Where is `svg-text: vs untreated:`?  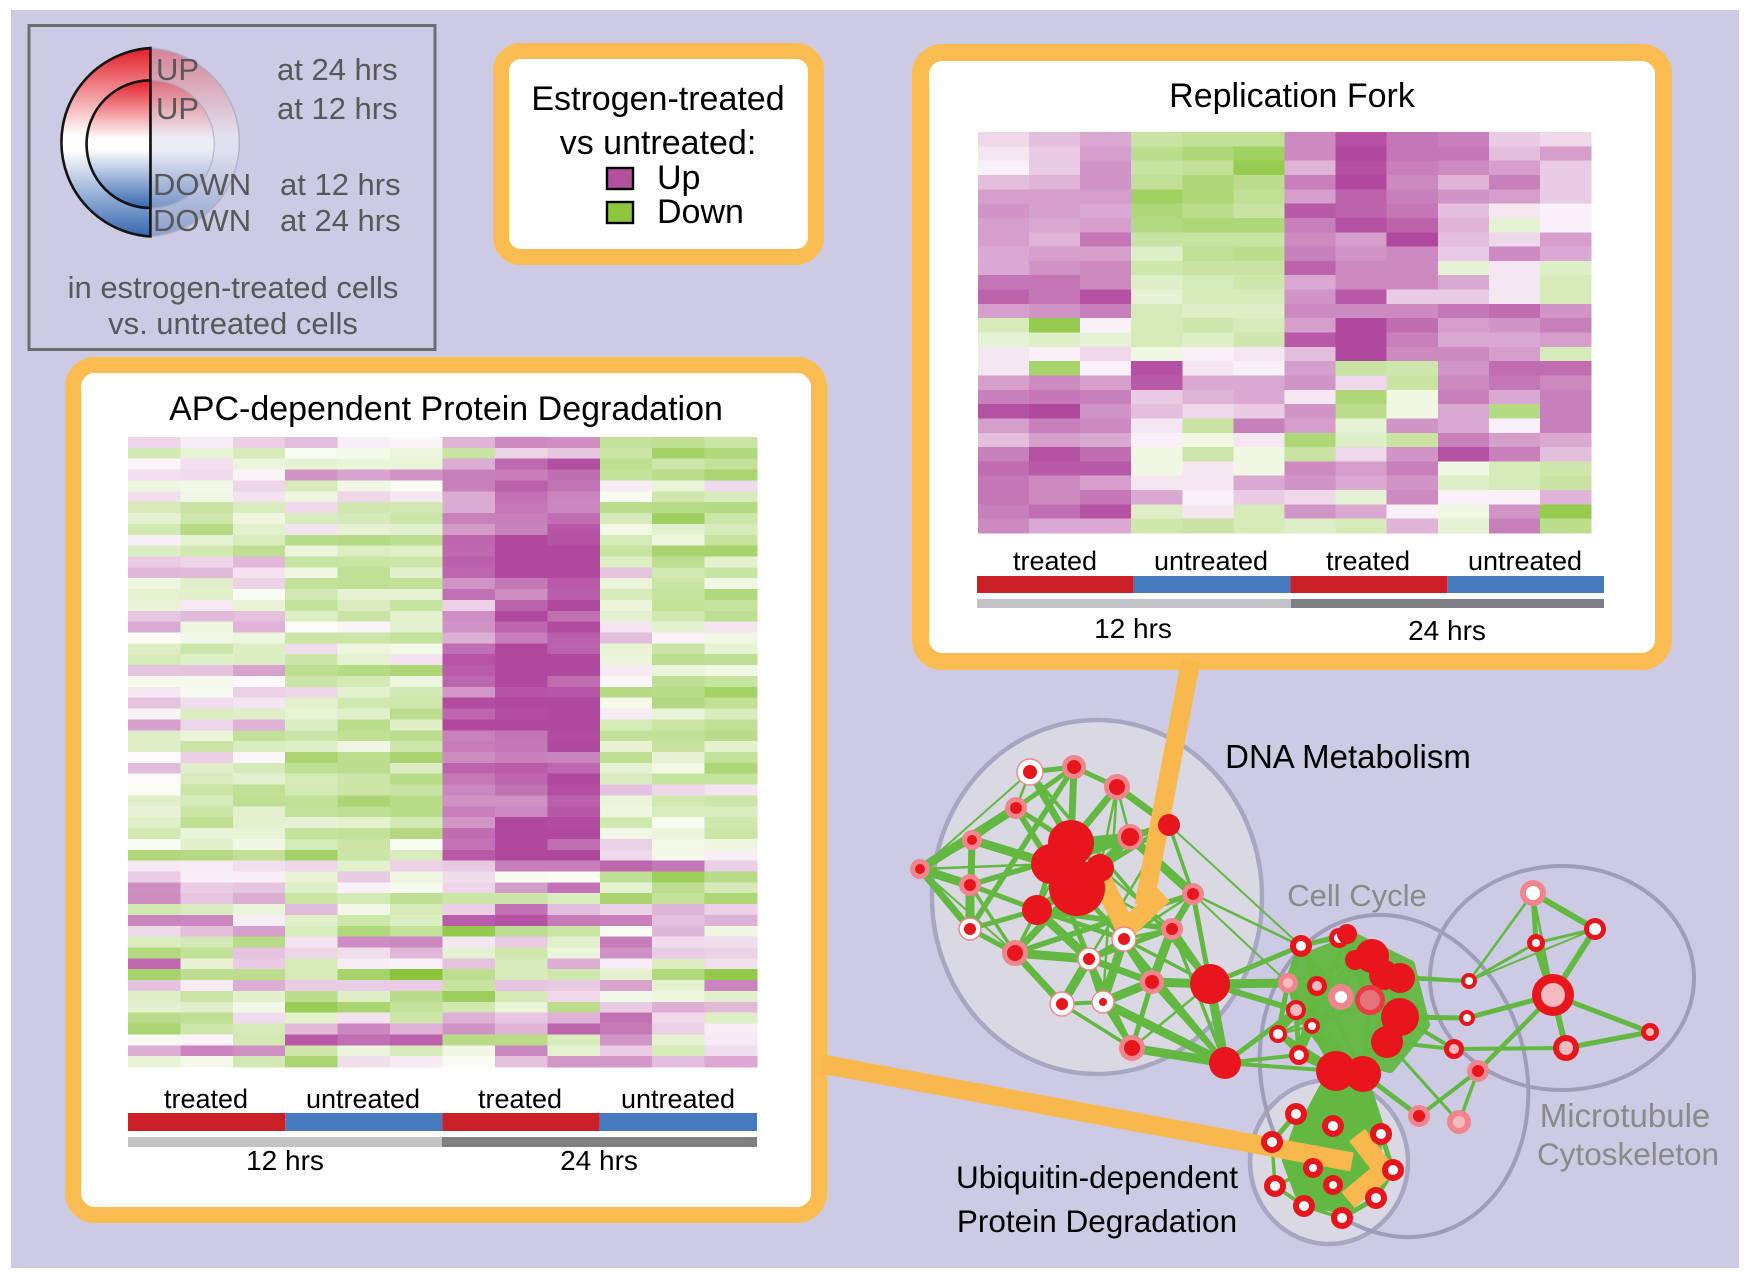
svg-text: vs untreated: is located at coordinates (658, 143).